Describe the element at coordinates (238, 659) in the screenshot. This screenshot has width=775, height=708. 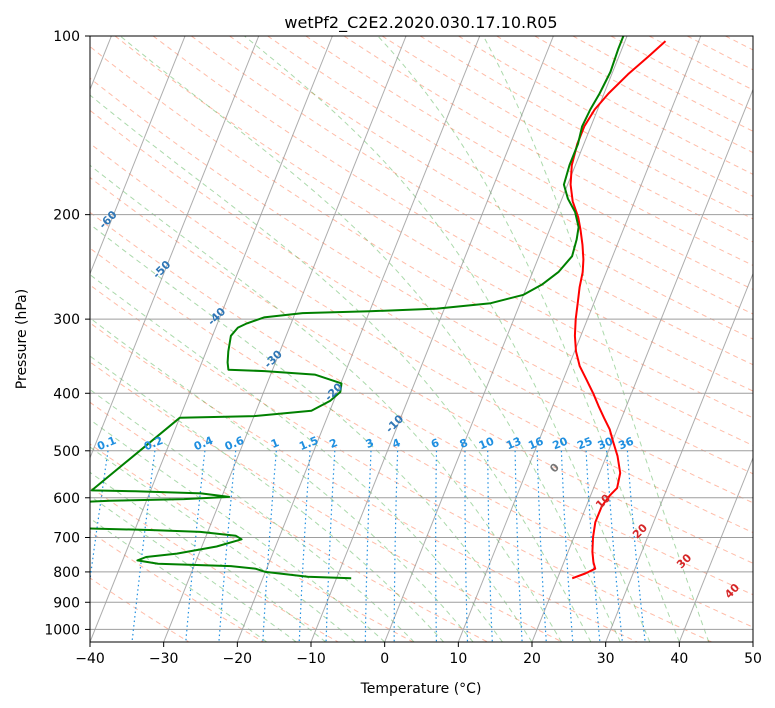
I see `x-tick-label: −20` at that location.